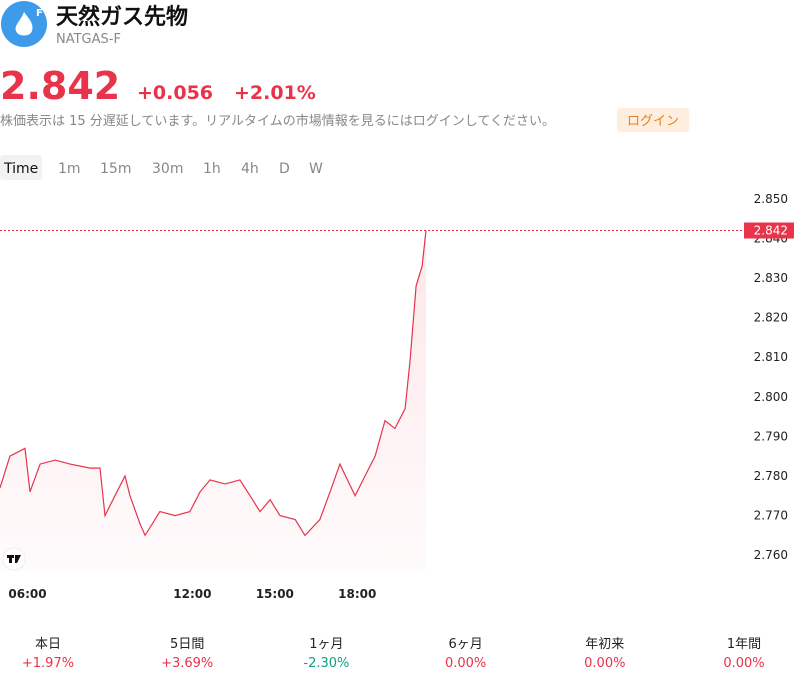  I want to click on y-tick-label: 2.800, so click(771, 397).